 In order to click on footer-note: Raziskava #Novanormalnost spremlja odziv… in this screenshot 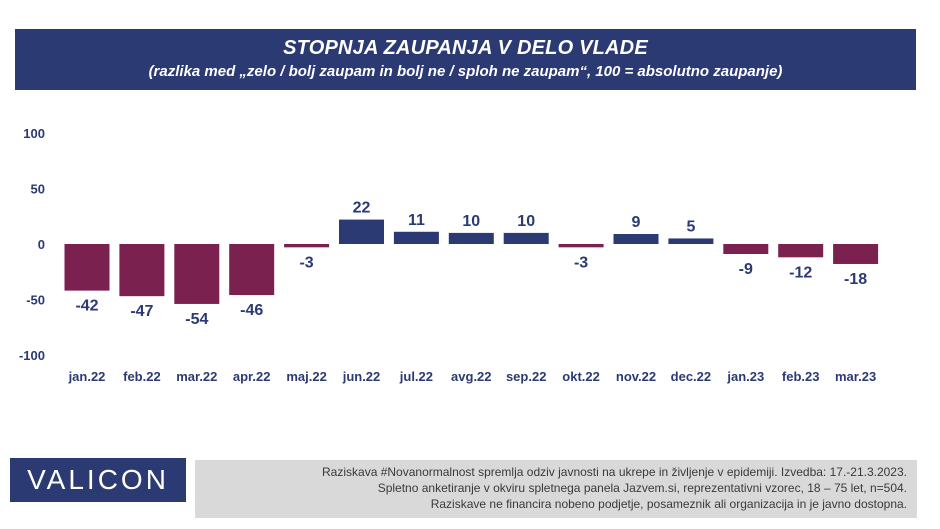, I will do `click(556, 489)`.